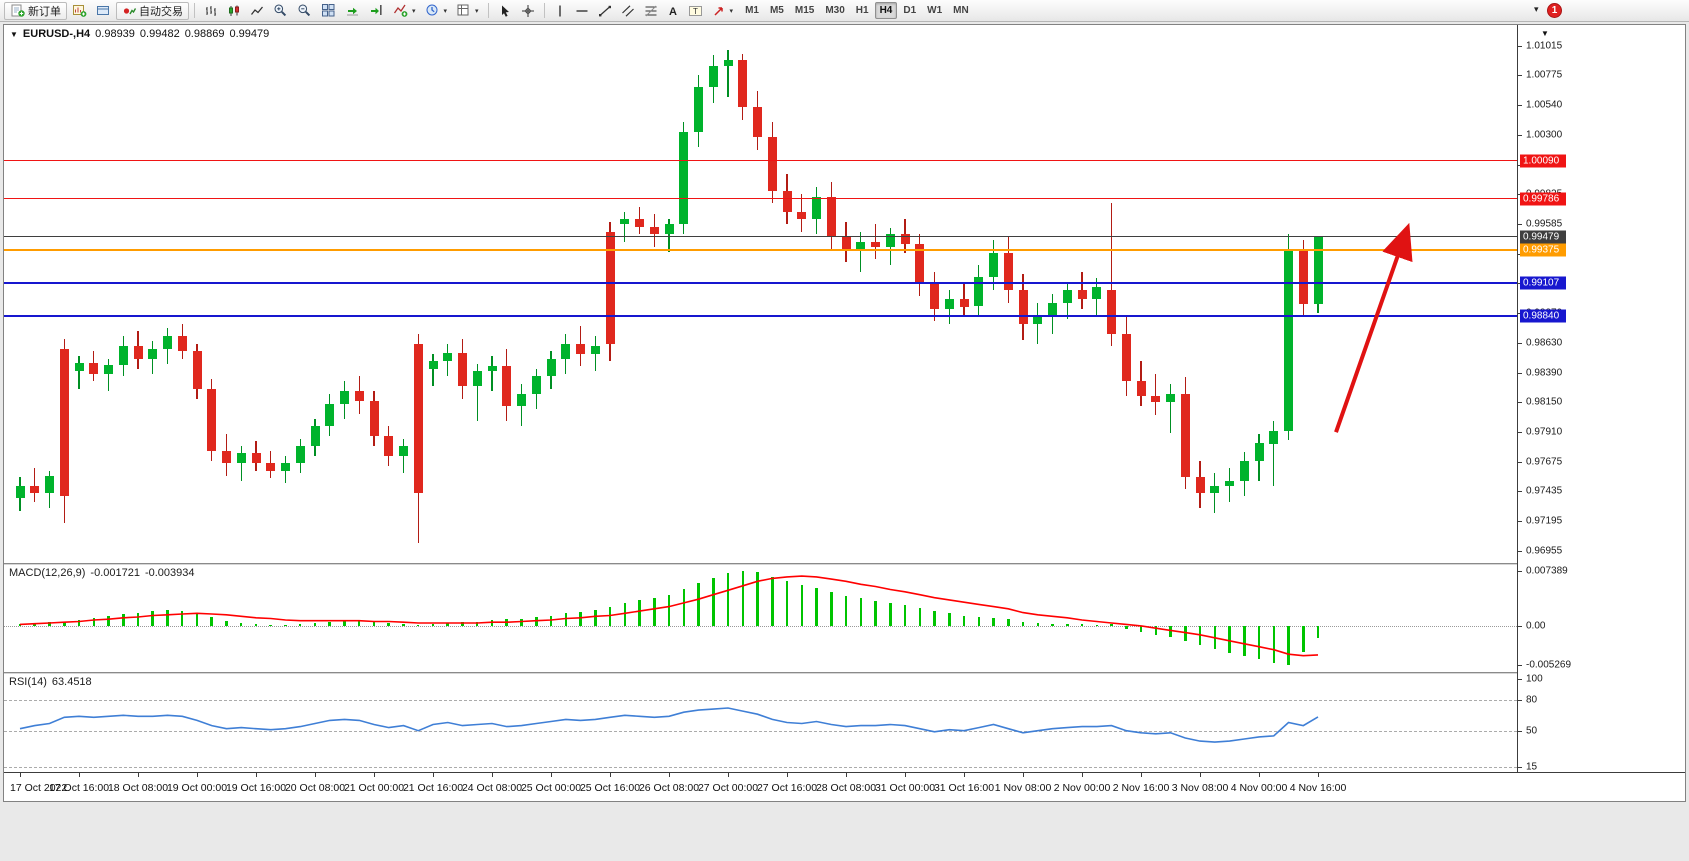  What do you see at coordinates (673, 11) in the screenshot?
I see `text-tool-icon: A` at bounding box center [673, 11].